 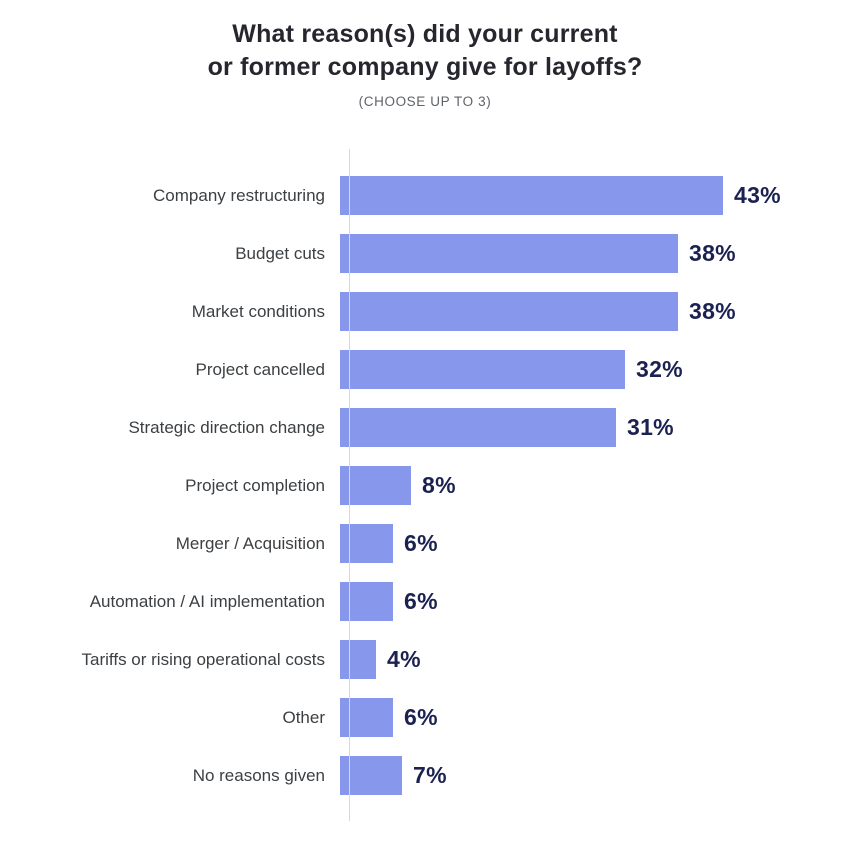 I want to click on y-axis-line, so click(x=349, y=485).